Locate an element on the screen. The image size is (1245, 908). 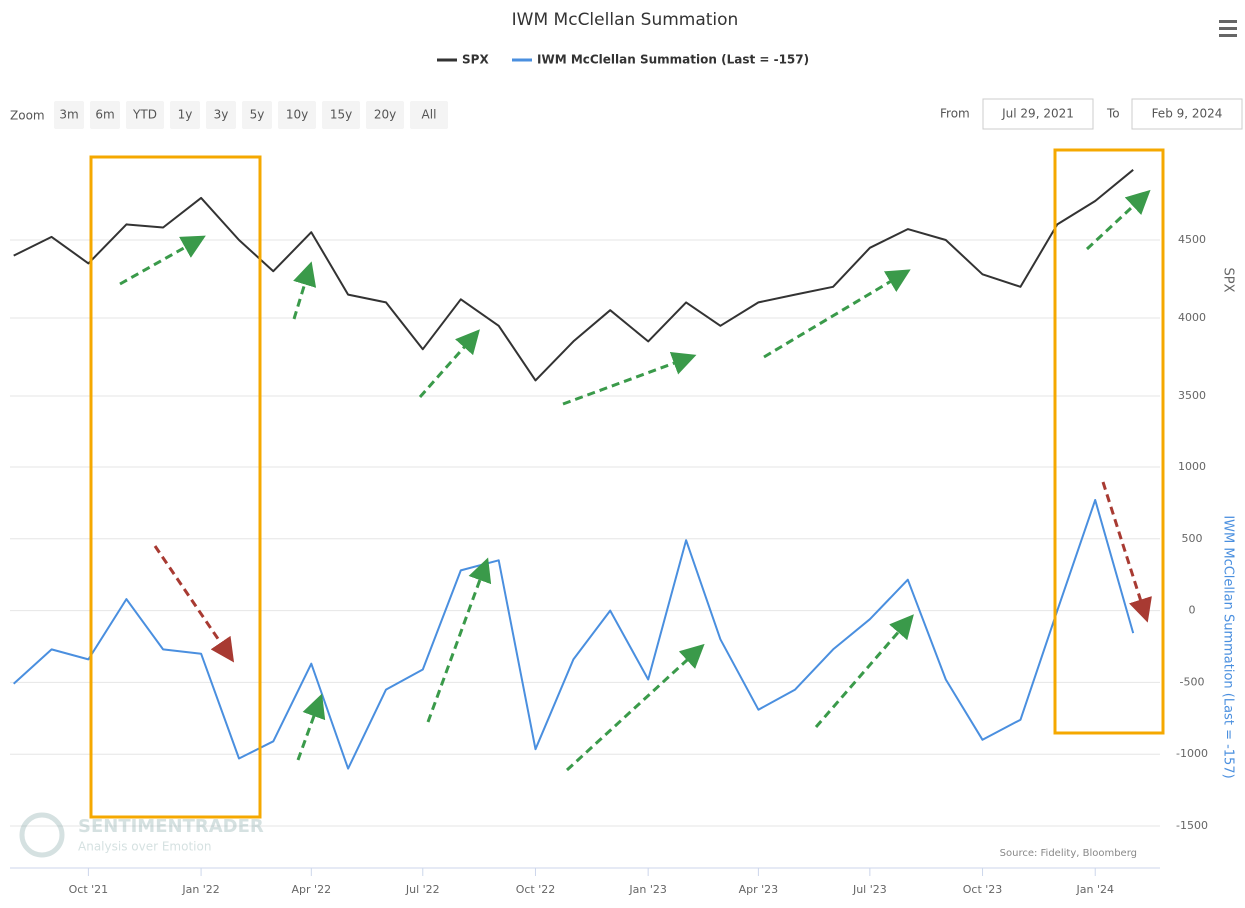
y-tick-label: -1000 is located at coordinates (1192, 753).